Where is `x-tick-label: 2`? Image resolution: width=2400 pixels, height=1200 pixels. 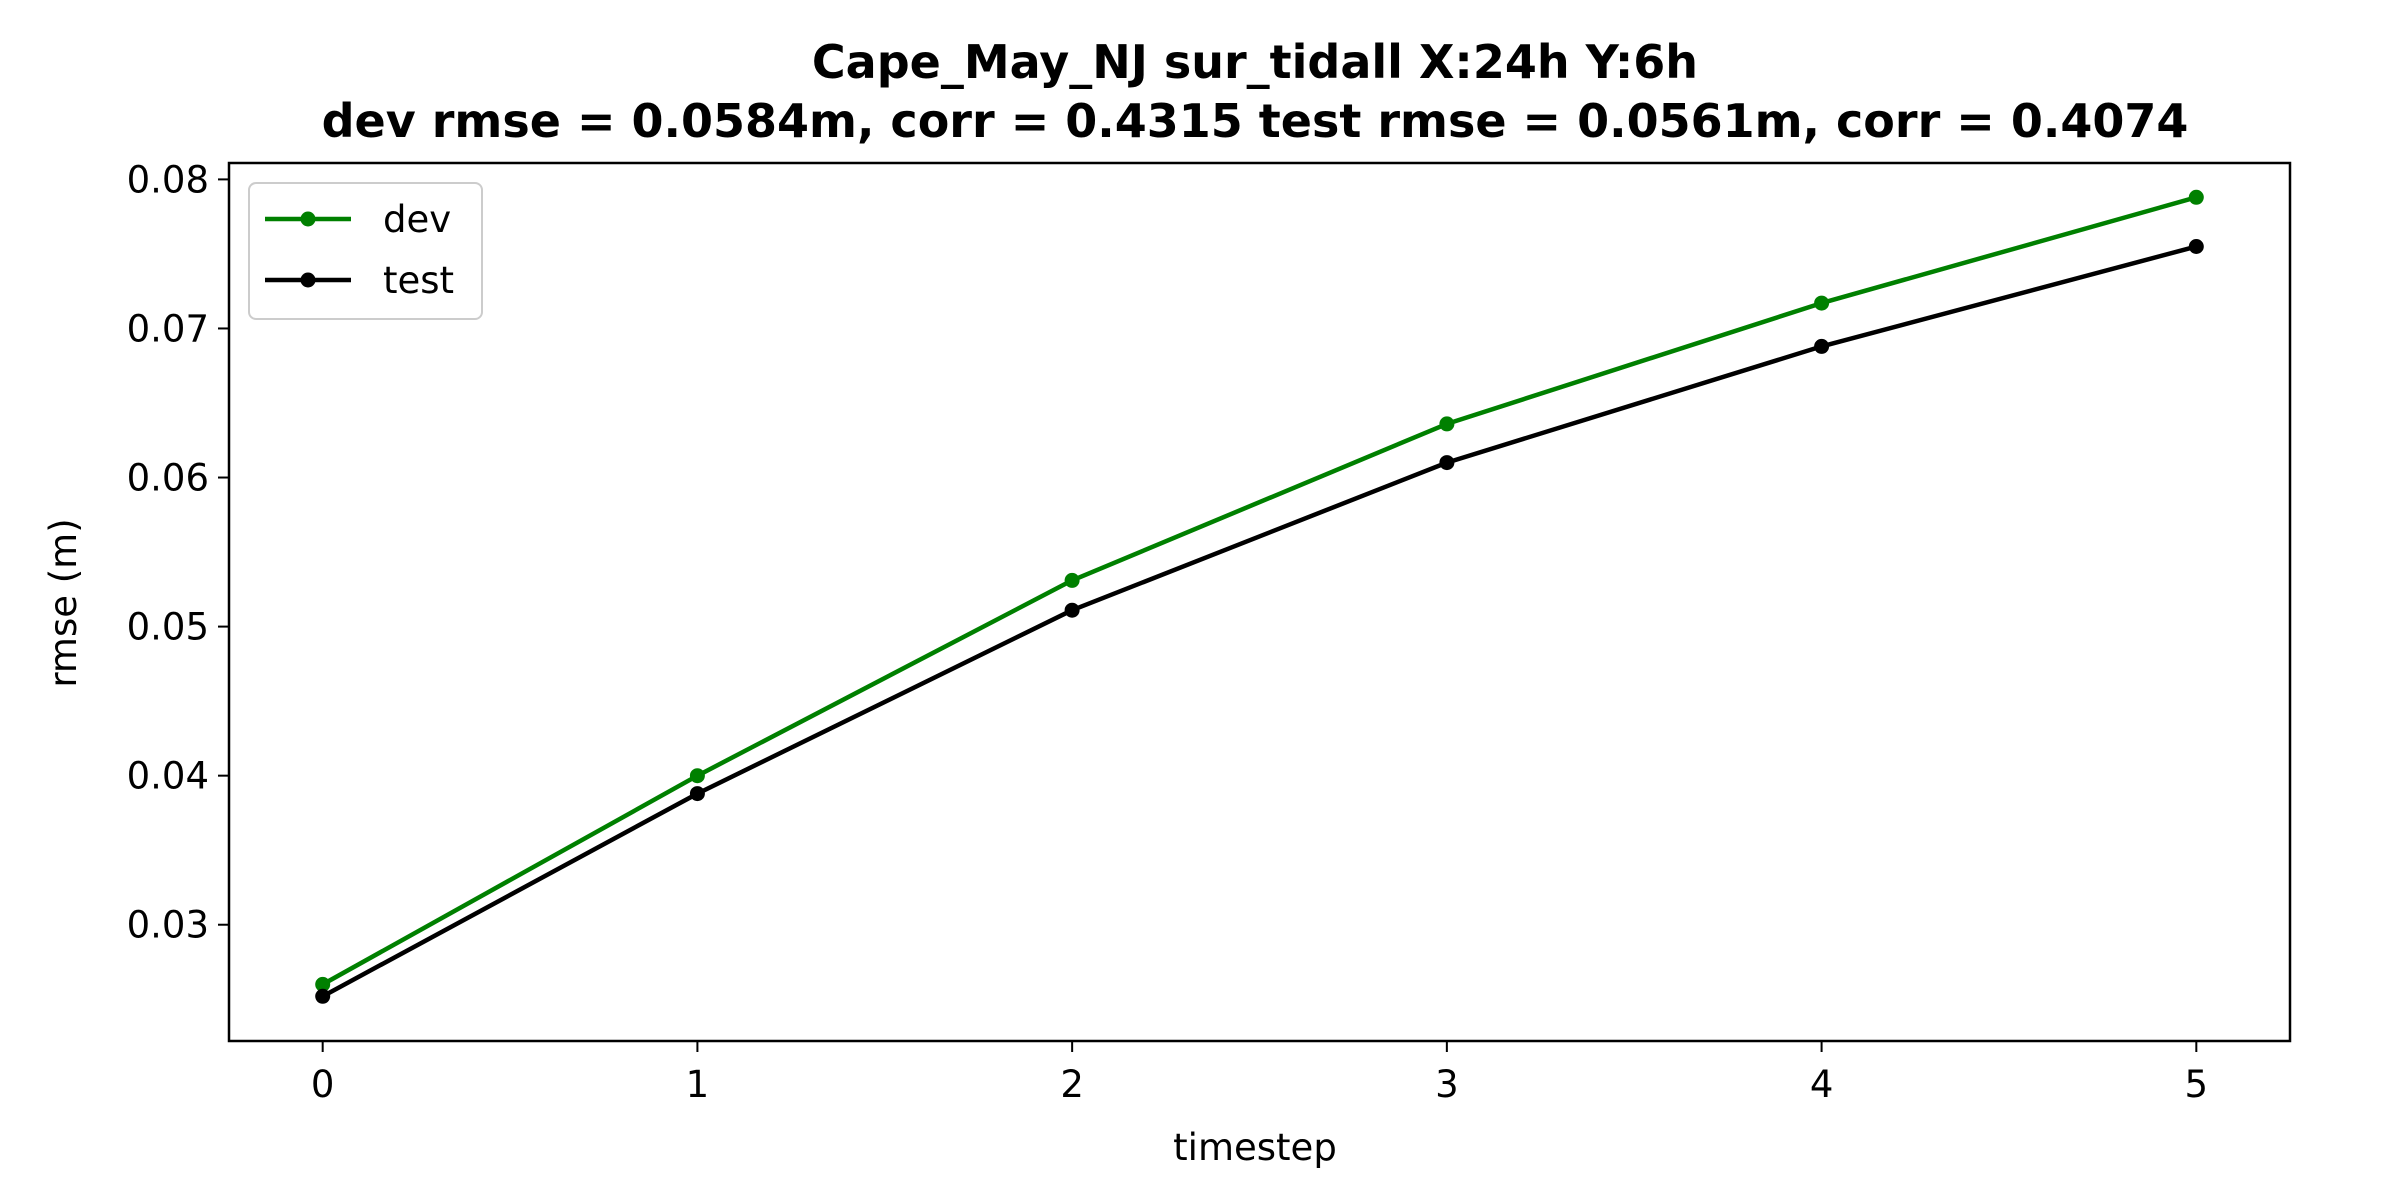
x-tick-label: 2 is located at coordinates (1072, 1084).